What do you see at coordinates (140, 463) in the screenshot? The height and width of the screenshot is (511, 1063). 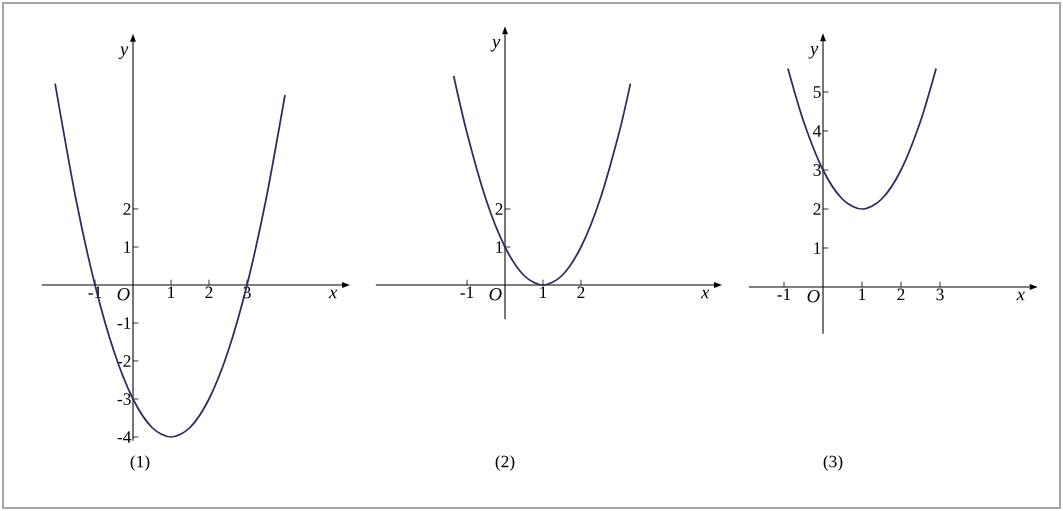 I see `text: (1)` at bounding box center [140, 463].